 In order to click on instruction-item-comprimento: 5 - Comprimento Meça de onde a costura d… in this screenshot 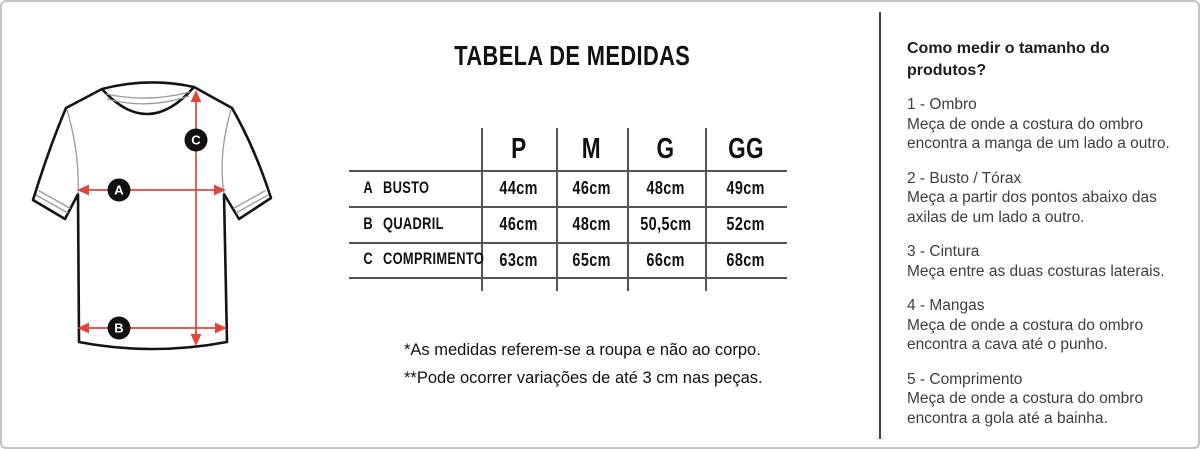, I will do `click(1043, 399)`.